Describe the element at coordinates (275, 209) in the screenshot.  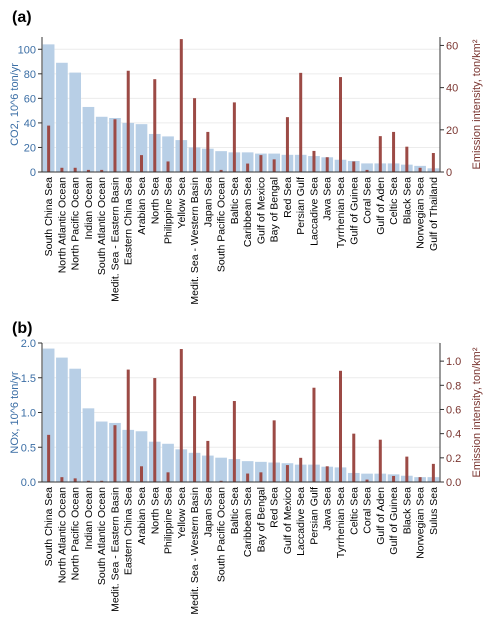
I see `category-label: Bay of Bengal` at that location.